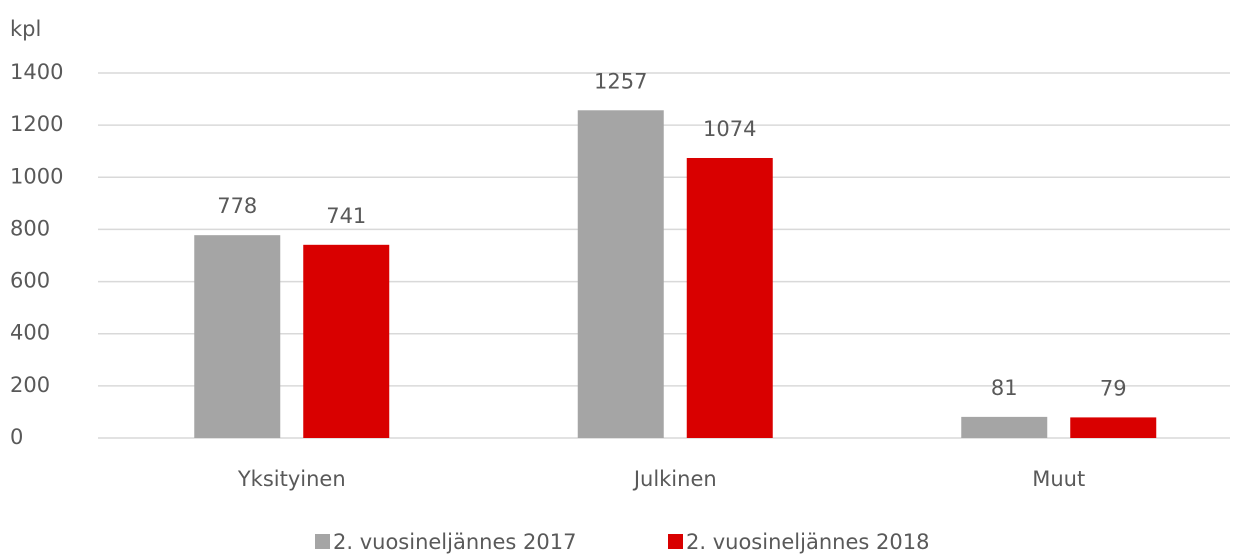  What do you see at coordinates (346, 216) in the screenshot?
I see `data-label: 741` at bounding box center [346, 216].